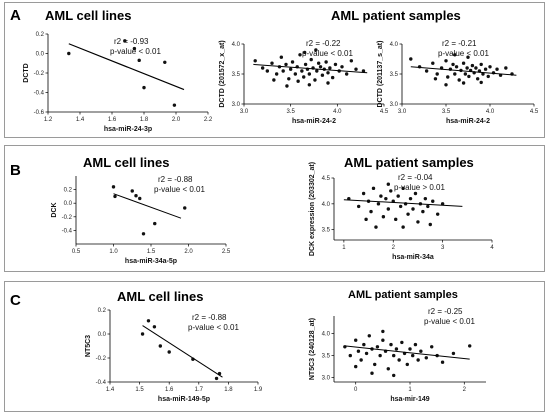 Image resolution: width=550 pixels, height=417 pixels. I want to click on x-tick-label: 1.8, so click(144, 120).